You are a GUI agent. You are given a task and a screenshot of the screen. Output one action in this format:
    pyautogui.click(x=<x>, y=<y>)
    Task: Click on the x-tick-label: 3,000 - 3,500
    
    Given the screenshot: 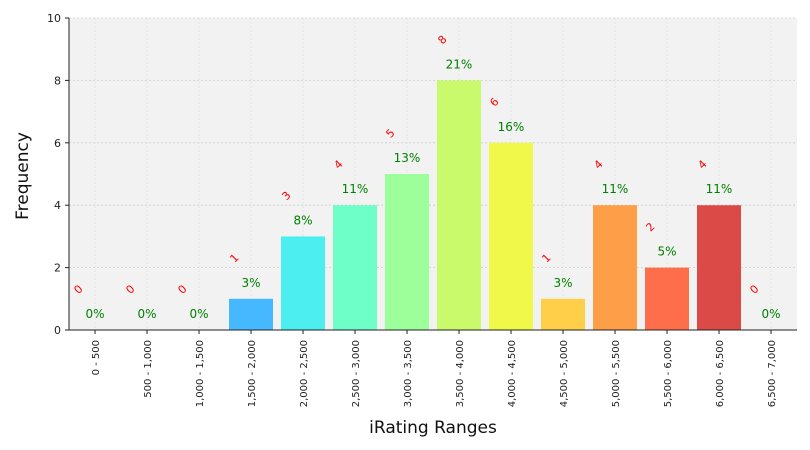 What is the action you would take?
    pyautogui.click(x=408, y=373)
    